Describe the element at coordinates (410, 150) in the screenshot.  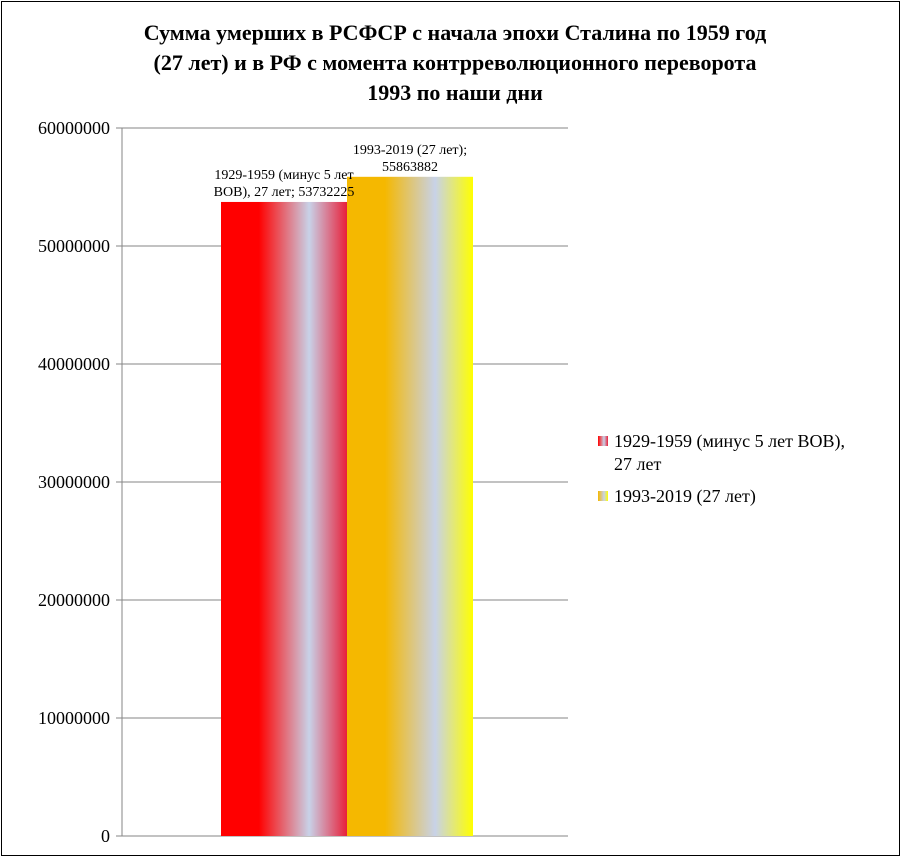
I see `data-label-2: 1993-2019 (27 лет);` at that location.